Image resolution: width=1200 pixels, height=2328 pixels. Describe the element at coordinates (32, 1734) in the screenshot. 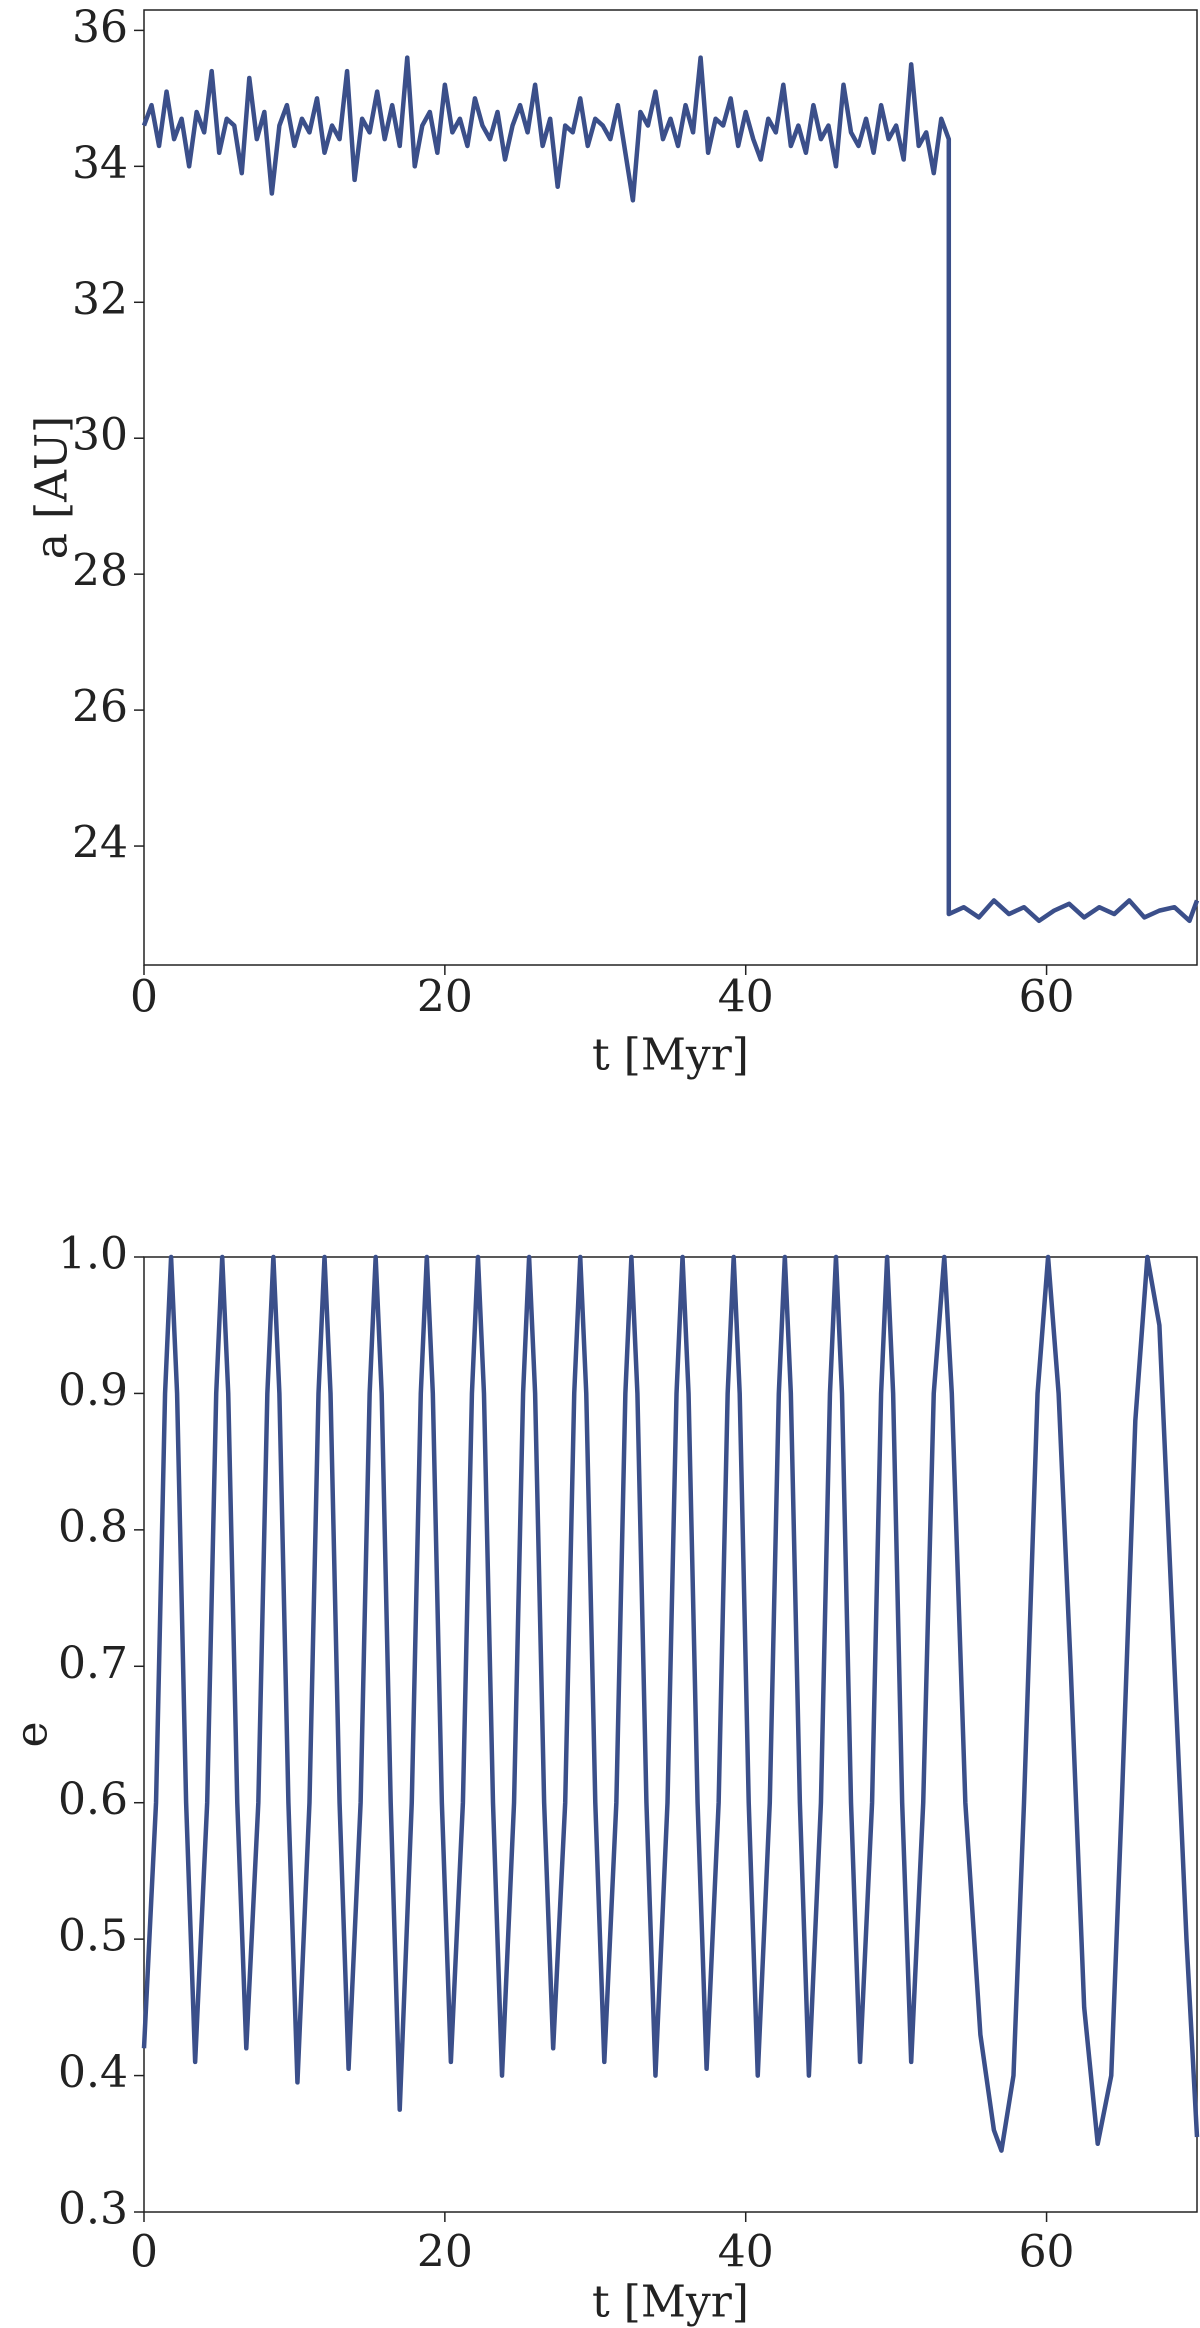

I see `y-axis-label: e` at that location.